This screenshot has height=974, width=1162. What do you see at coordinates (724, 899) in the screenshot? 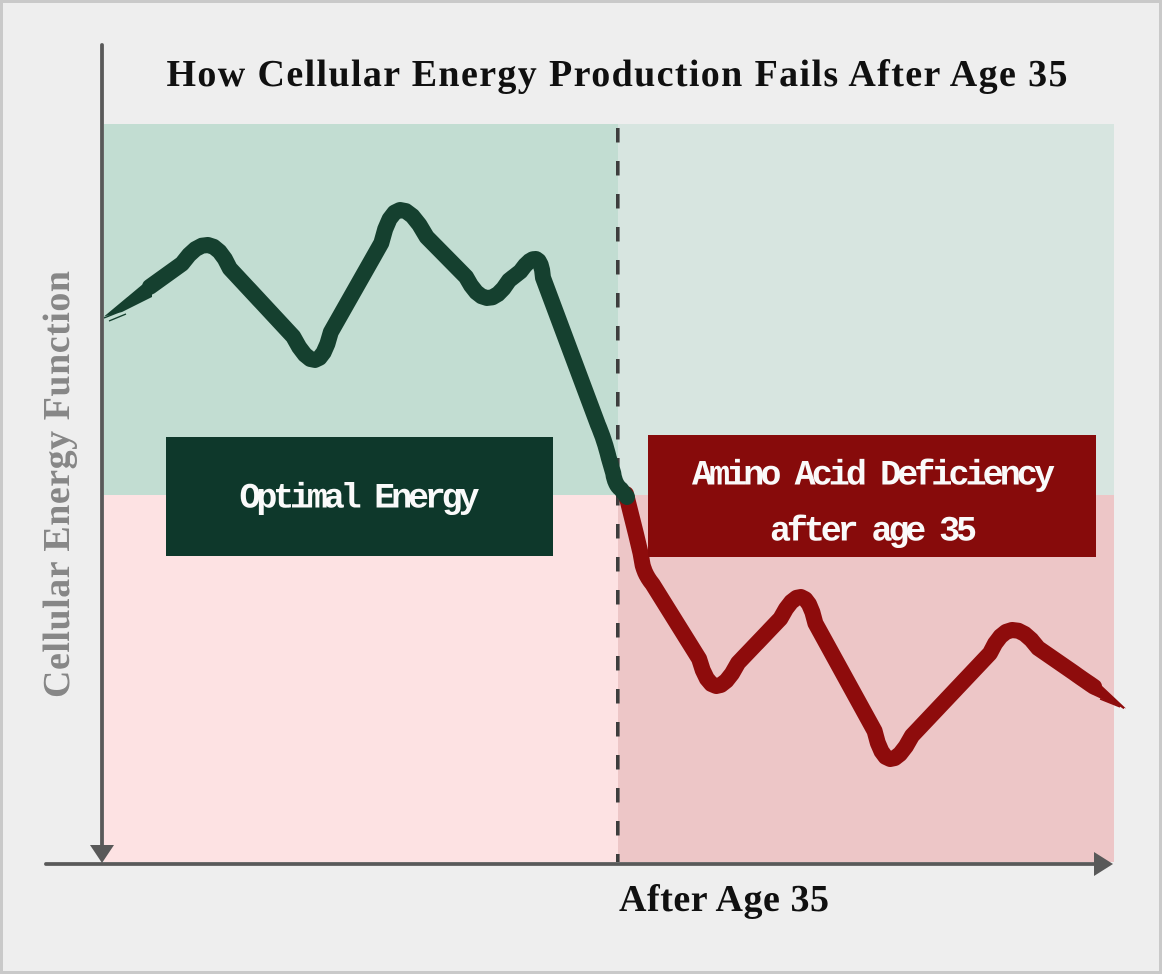
I see `svg-text: After Age 35` at bounding box center [724, 899].